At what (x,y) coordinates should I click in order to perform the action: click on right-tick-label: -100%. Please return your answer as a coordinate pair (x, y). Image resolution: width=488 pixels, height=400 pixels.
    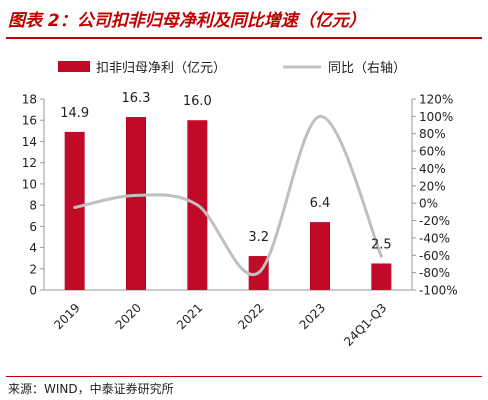
    Looking at the image, I should click on (438, 291).